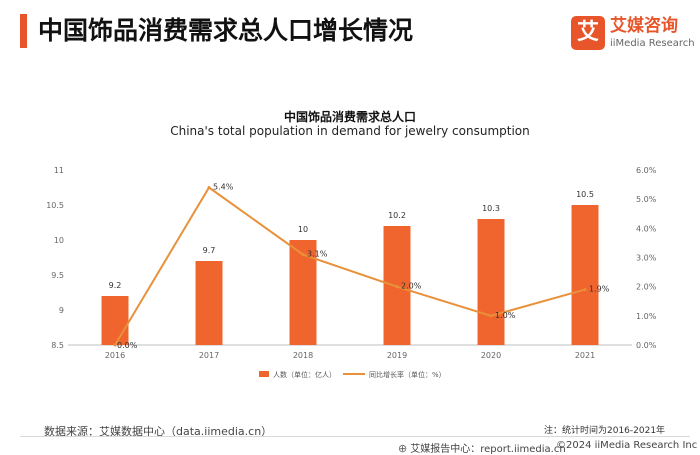  Describe the element at coordinates (317, 254) in the screenshot. I see `growth-rate-label: 3.1%` at that location.